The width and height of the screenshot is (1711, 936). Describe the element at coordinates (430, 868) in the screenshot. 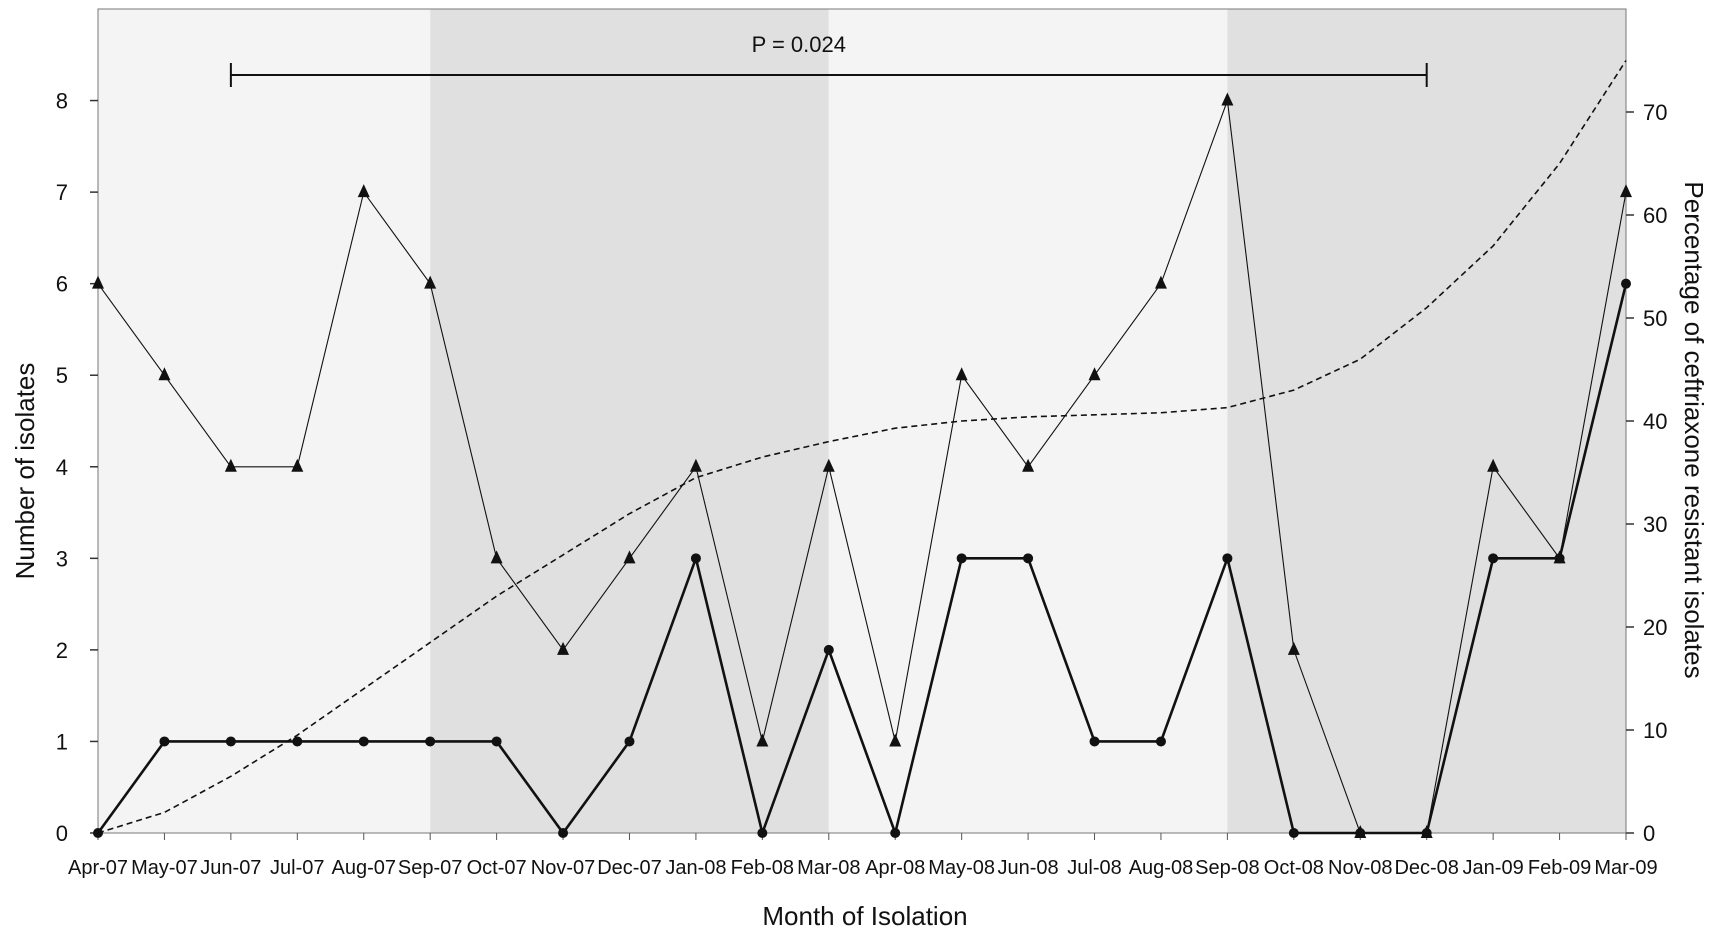

I see `x-tick-label-Sep-07: Sep-07` at that location.